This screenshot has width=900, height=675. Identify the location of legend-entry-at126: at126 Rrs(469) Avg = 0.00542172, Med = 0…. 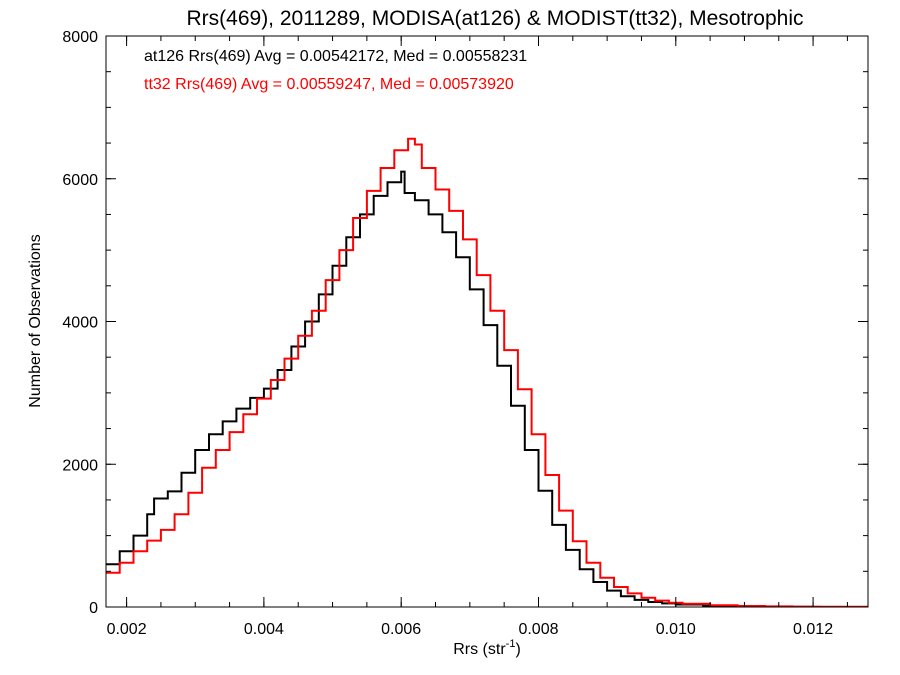
(335, 56).